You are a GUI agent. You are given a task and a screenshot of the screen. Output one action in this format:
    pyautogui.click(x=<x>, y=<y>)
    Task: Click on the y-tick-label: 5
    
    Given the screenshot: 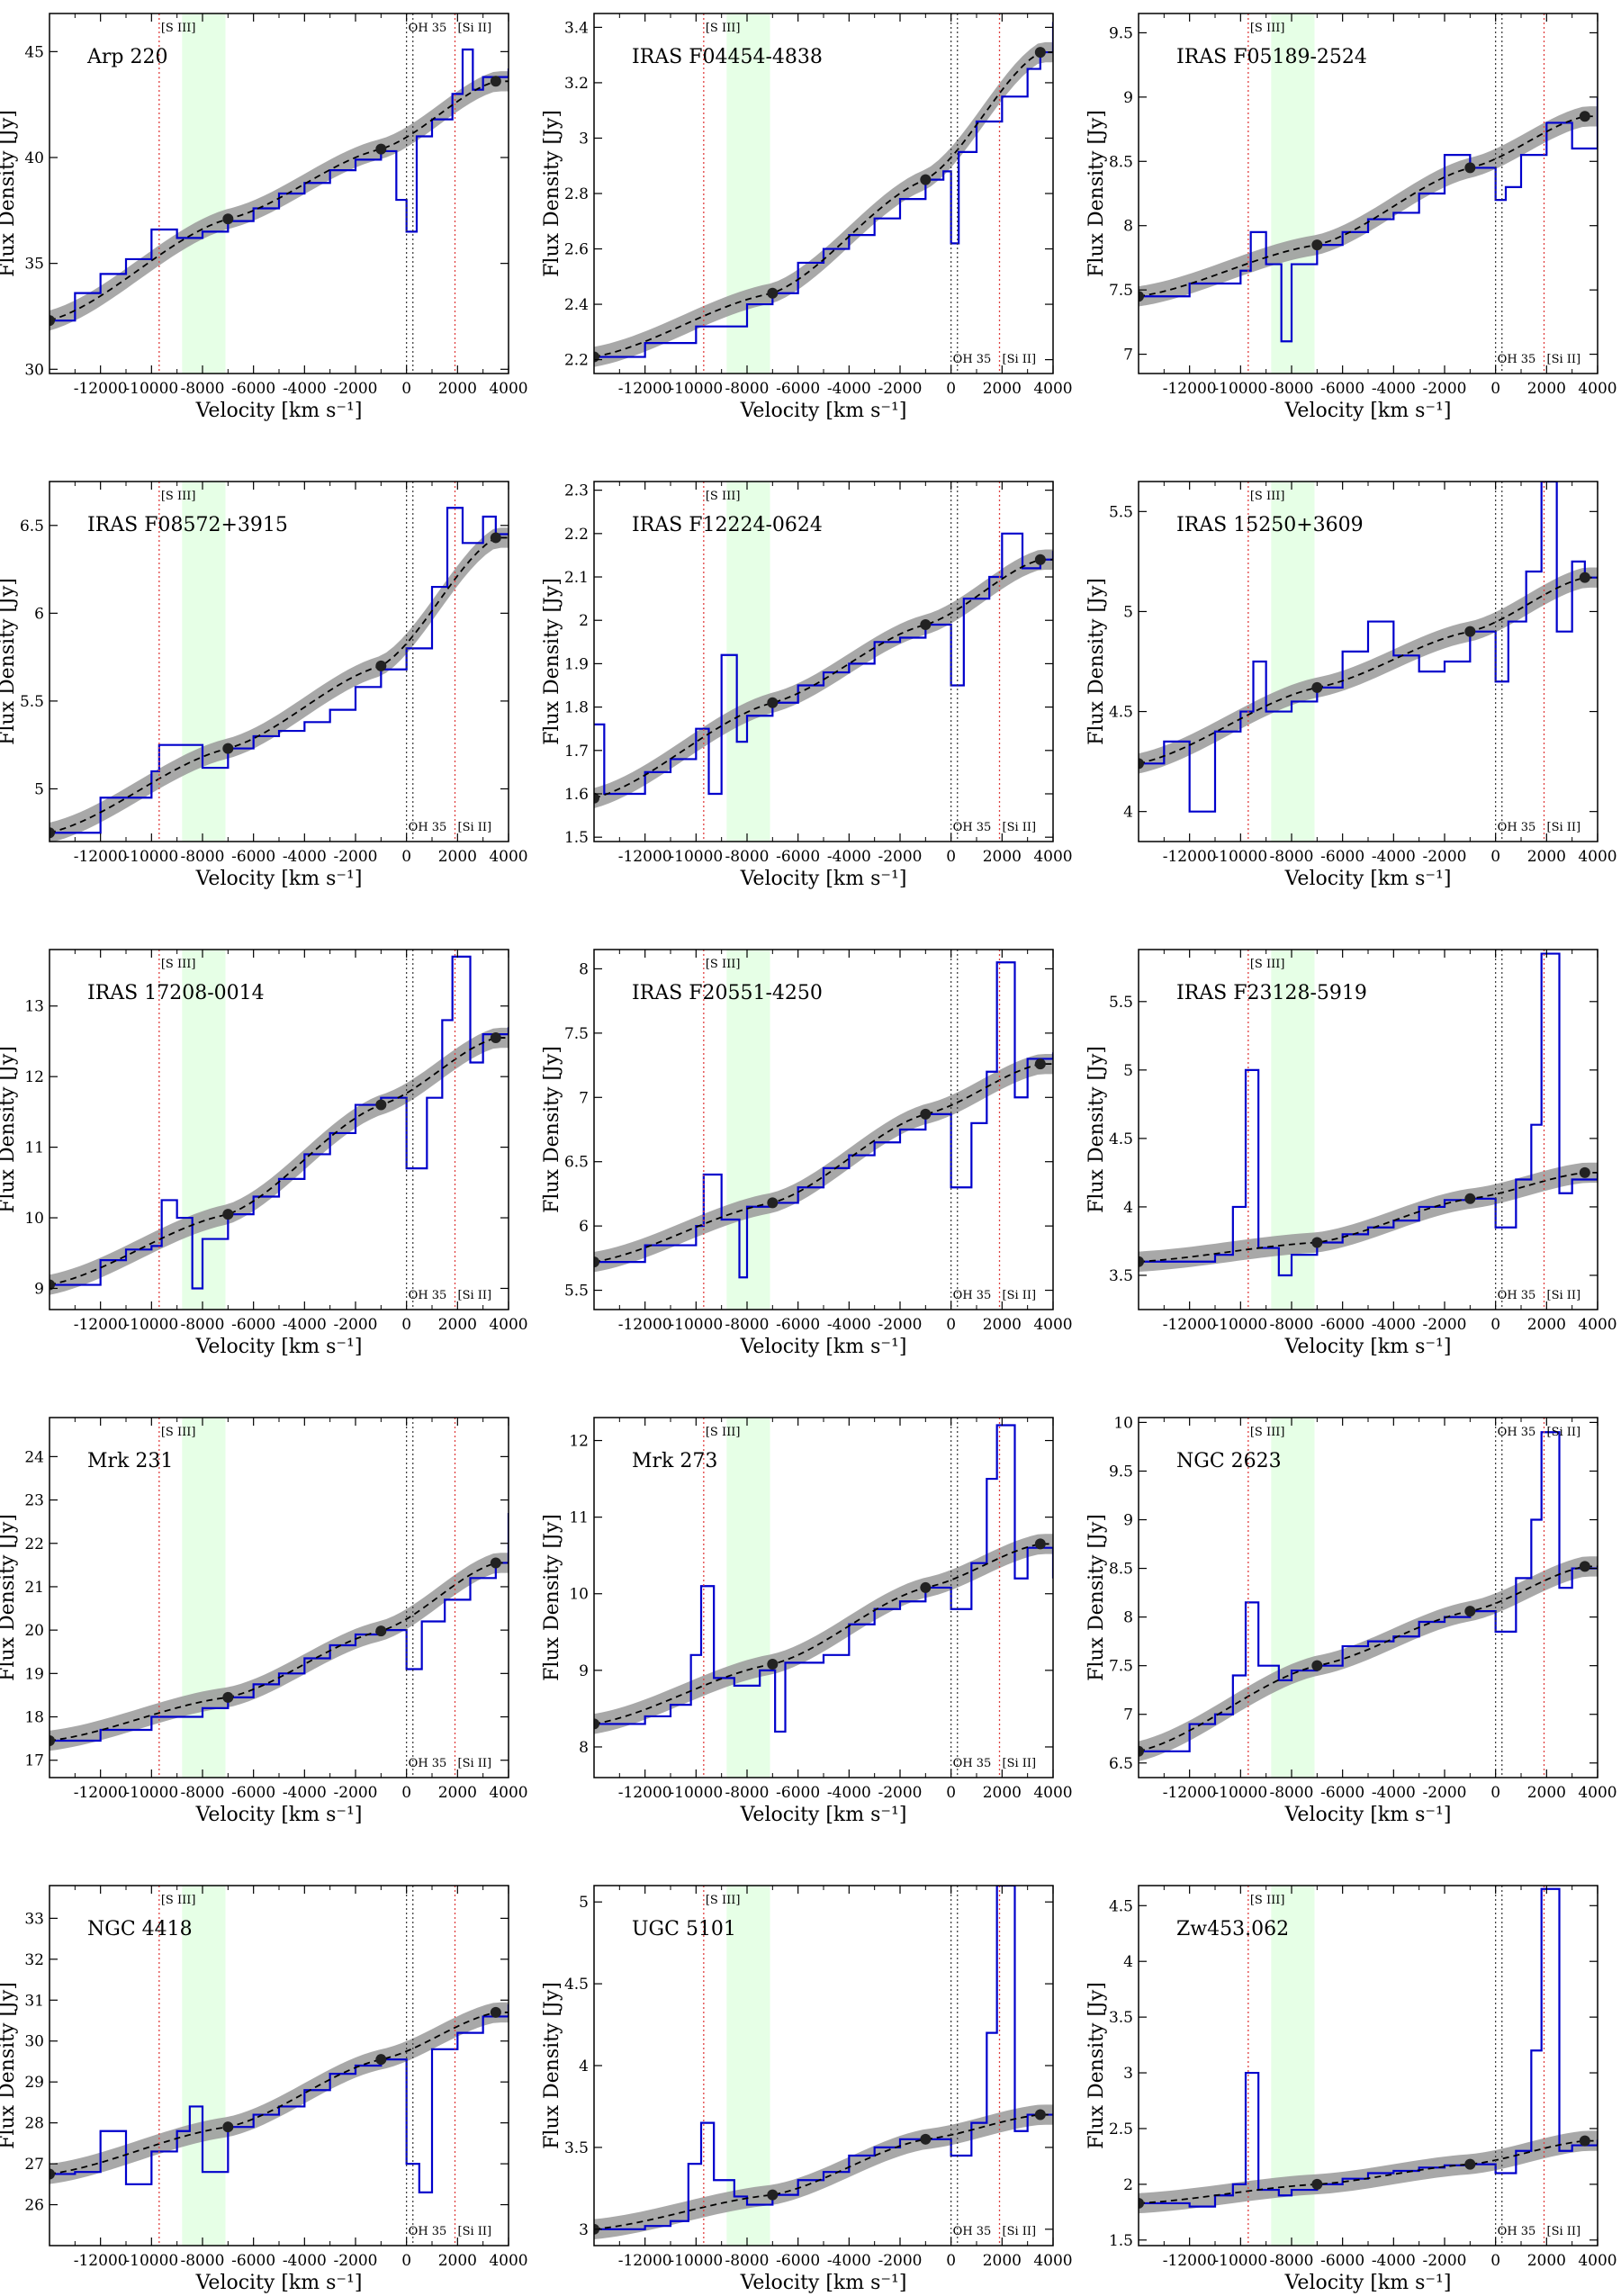 What is the action you would take?
    pyautogui.click(x=1128, y=1071)
    